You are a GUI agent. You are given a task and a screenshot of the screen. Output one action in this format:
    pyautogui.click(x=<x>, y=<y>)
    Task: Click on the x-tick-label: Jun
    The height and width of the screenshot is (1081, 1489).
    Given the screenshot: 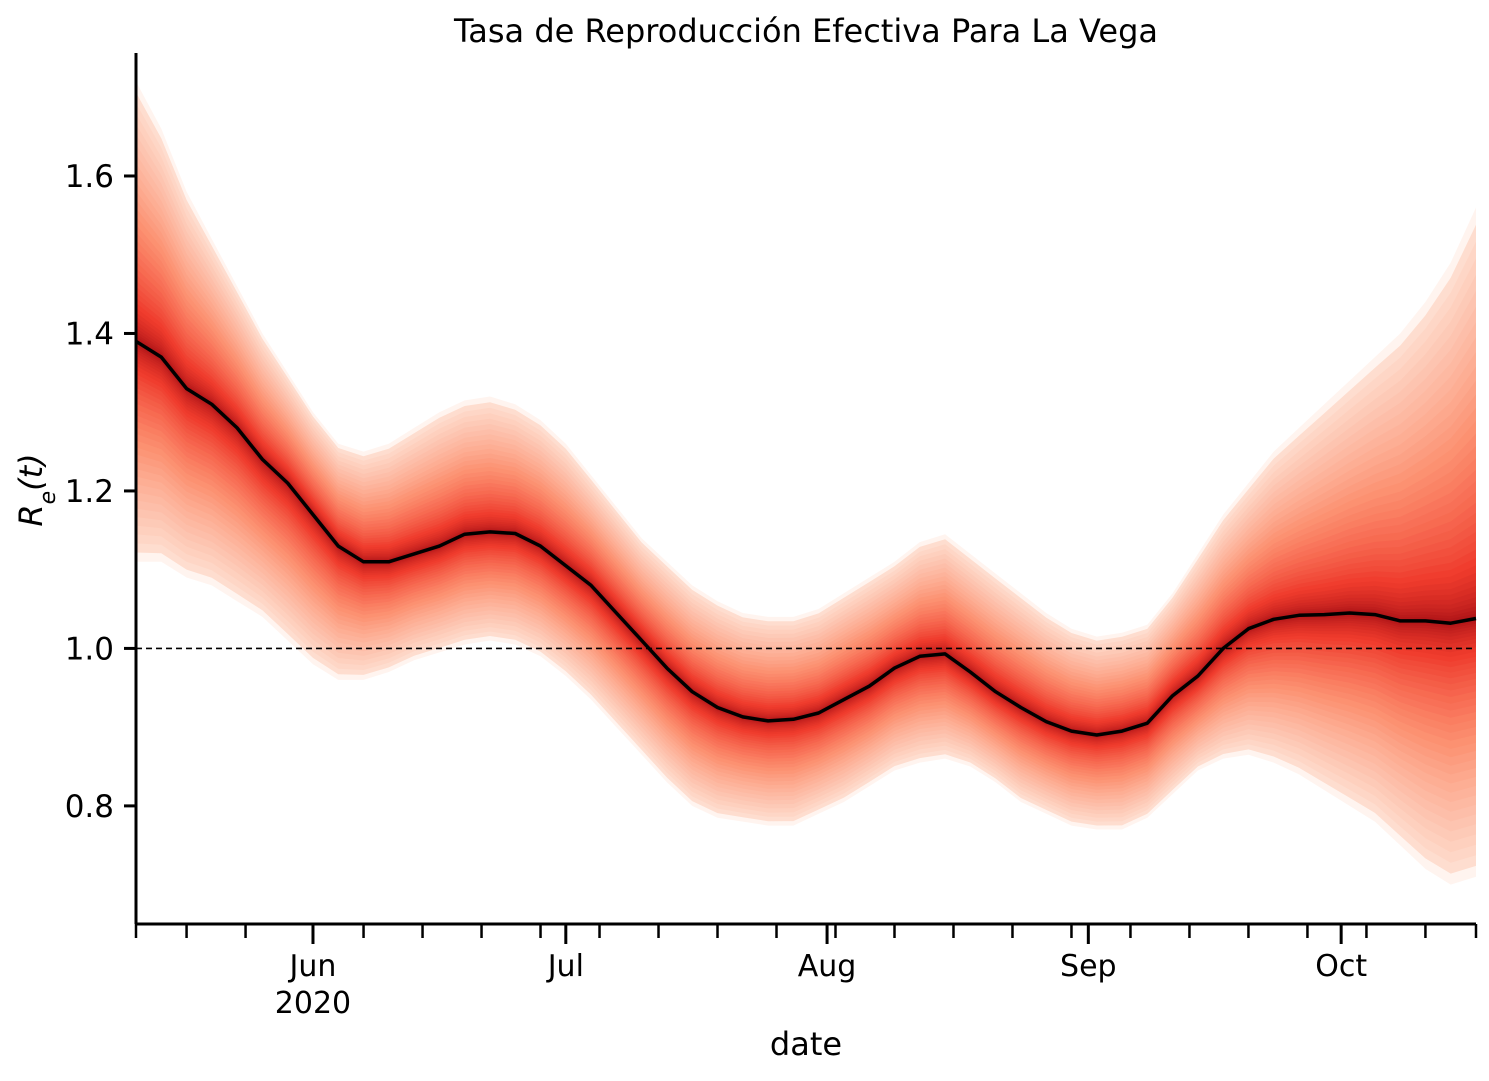 What is the action you would take?
    pyautogui.click(x=312, y=966)
    